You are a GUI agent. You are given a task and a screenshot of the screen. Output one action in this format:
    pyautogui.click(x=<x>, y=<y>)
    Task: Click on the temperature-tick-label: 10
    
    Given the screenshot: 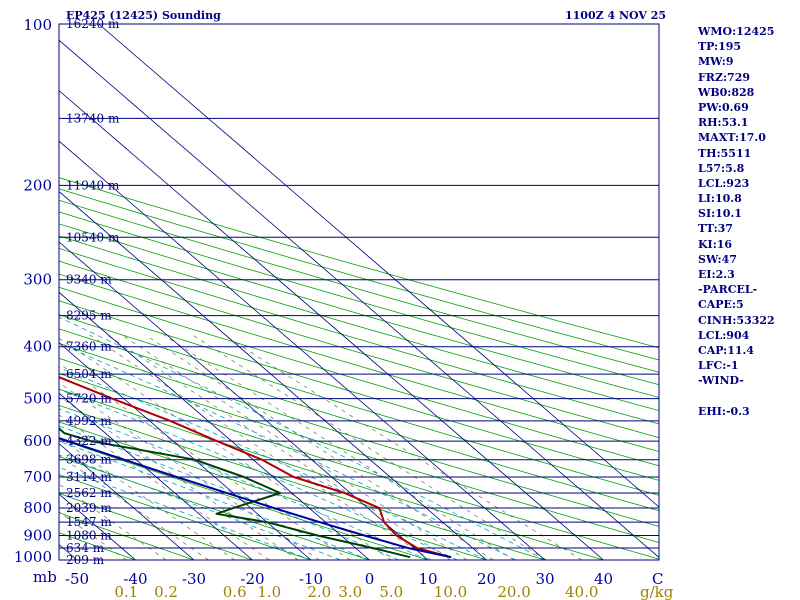 What is the action you would take?
    pyautogui.click(x=427, y=579)
    